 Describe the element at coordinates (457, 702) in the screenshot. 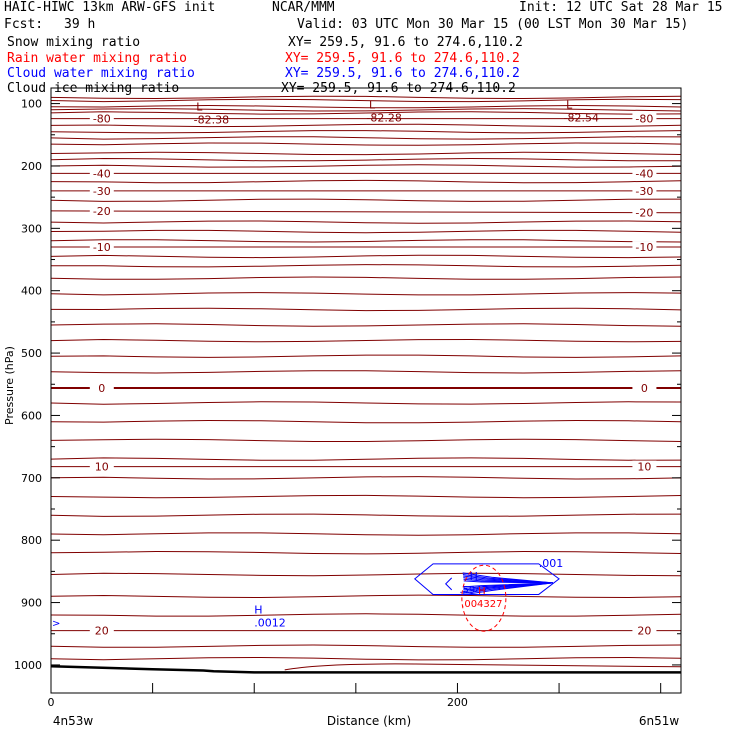

I see `x-tick-label: 200` at that location.